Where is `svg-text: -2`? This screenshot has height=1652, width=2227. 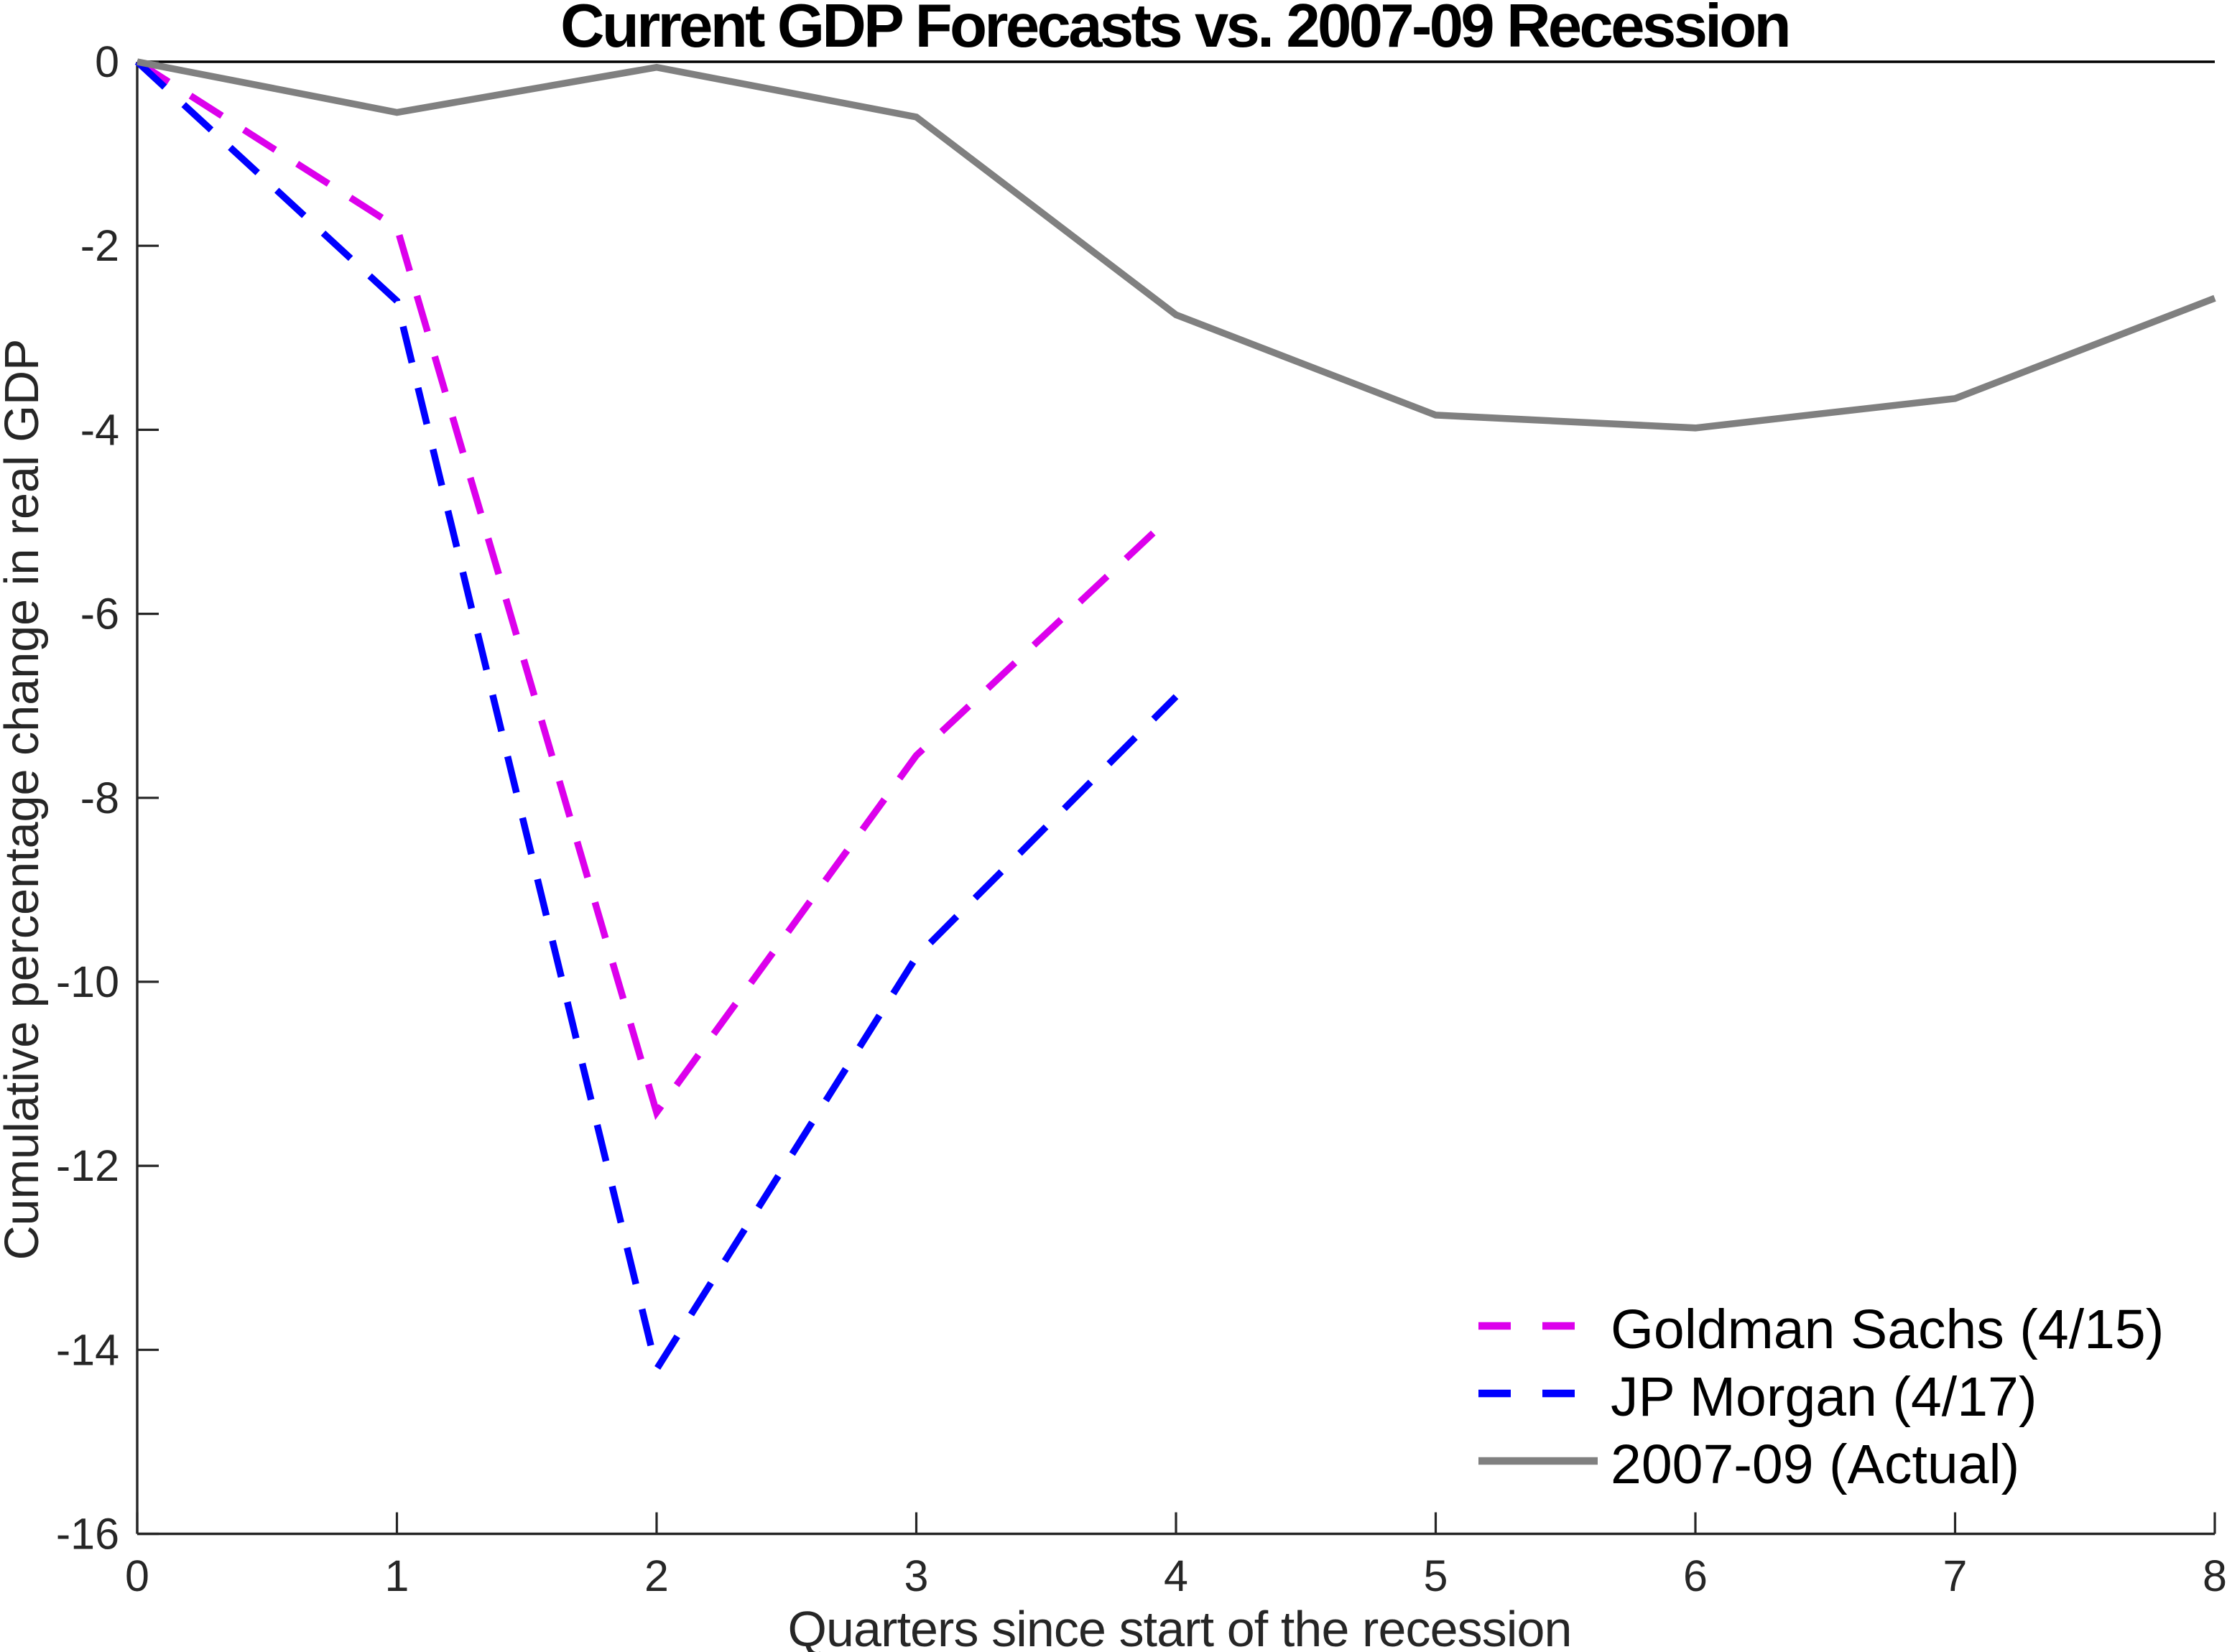
svg-text: -2 is located at coordinates (99, 246).